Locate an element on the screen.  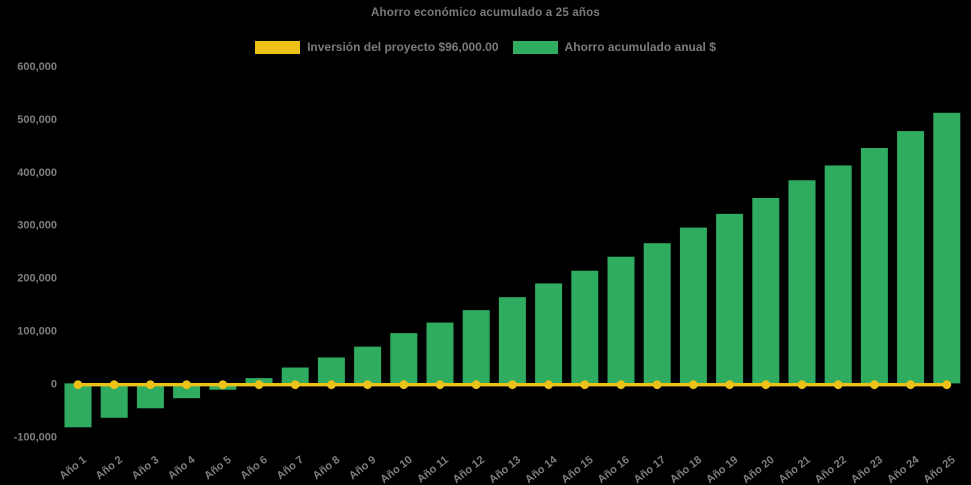
y-axis-tick-label: 500,000 is located at coordinates (37, 120).